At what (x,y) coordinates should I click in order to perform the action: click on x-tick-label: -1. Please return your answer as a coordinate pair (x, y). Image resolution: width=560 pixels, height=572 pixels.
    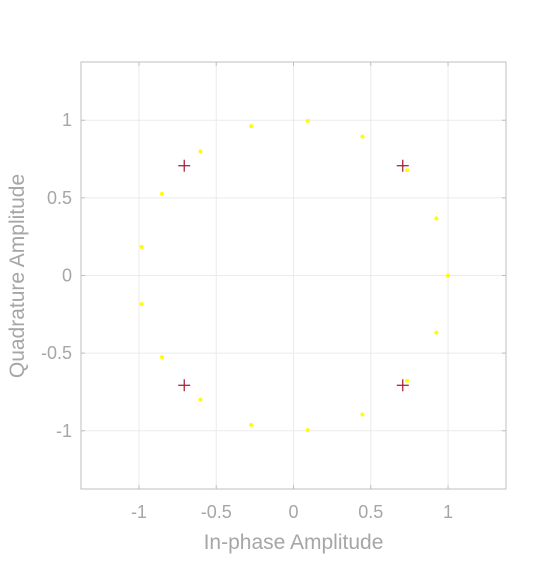
    Looking at the image, I should click on (139, 512).